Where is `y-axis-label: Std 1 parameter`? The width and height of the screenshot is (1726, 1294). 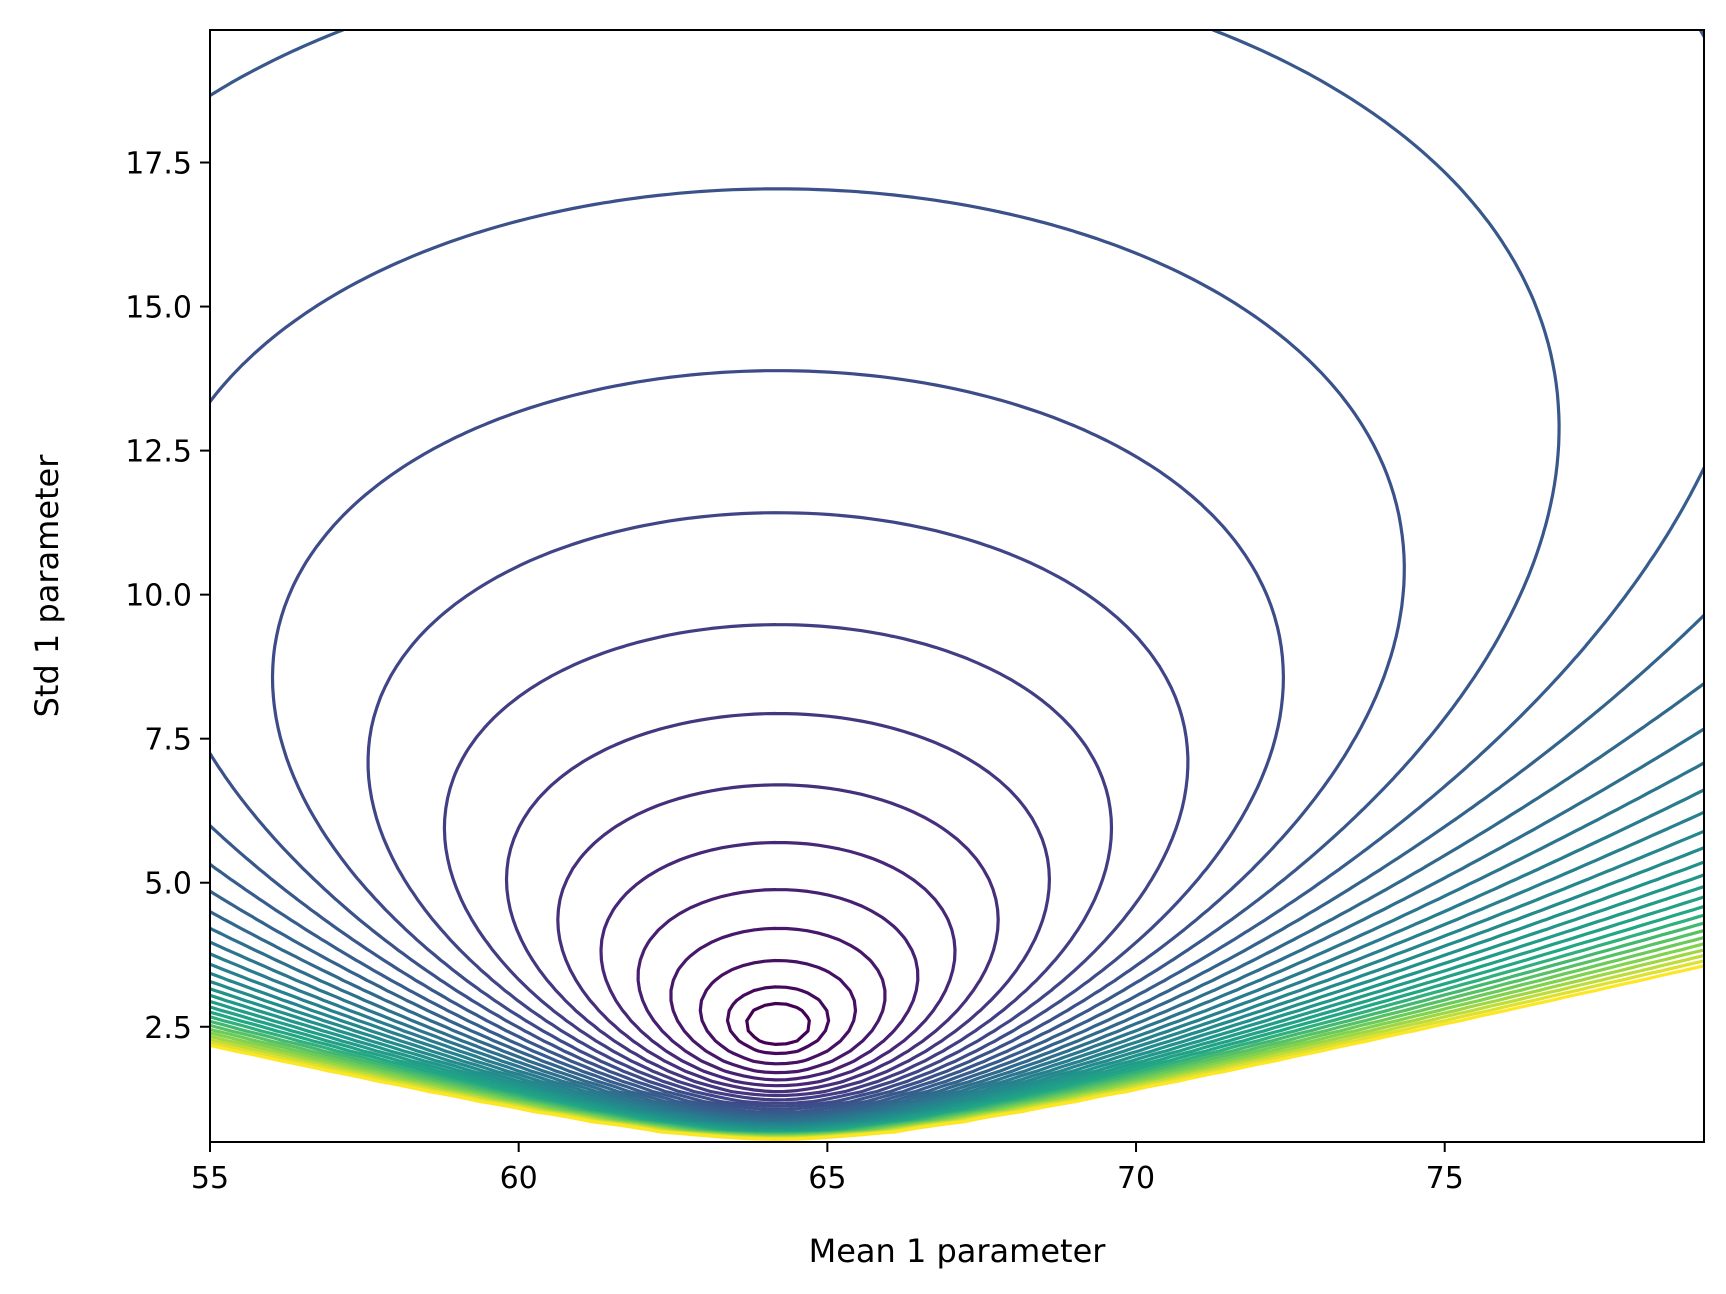 y-axis-label: Std 1 parameter is located at coordinates (47, 586).